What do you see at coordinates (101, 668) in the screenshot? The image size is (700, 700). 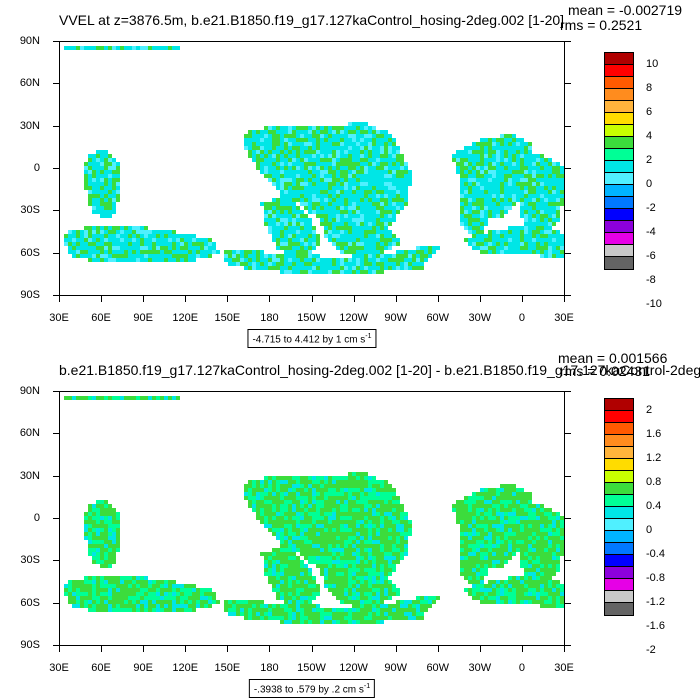 I see `longitude-label: 60E` at bounding box center [101, 668].